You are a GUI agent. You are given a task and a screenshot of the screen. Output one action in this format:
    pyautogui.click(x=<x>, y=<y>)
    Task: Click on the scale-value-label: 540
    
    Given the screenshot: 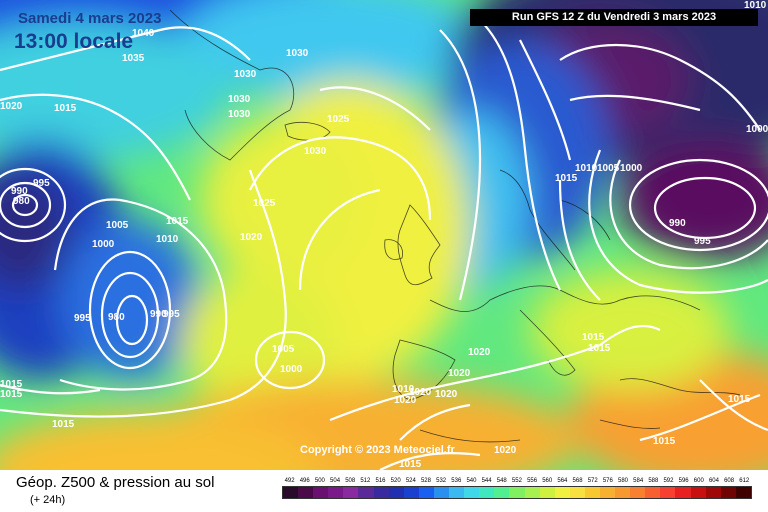 What is the action you would take?
    pyautogui.click(x=471, y=481)
    